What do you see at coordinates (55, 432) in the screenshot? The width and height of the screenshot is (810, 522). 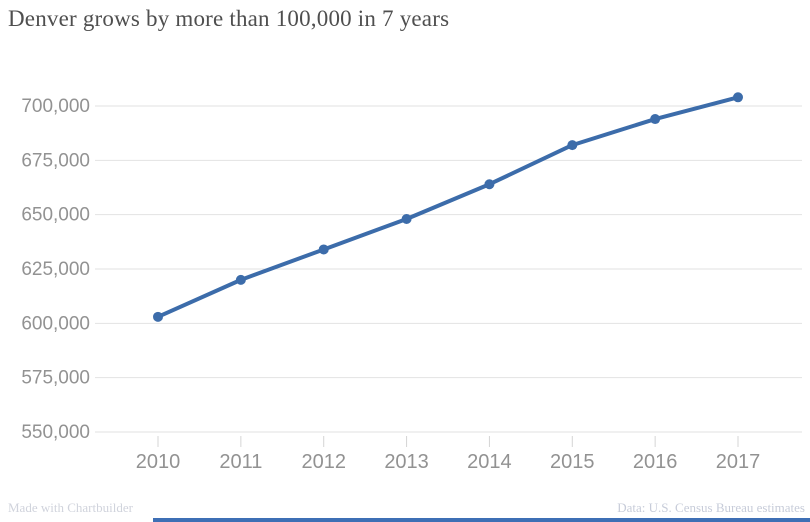 I see `y-axis-label: 550,000` at bounding box center [55, 432].